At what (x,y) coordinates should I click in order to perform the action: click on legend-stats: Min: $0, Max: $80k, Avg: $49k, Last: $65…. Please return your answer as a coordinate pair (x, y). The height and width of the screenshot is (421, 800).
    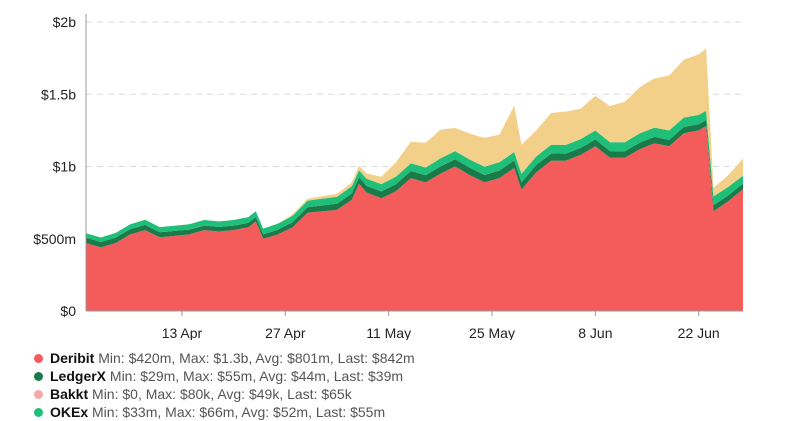
    Looking at the image, I should click on (222, 394).